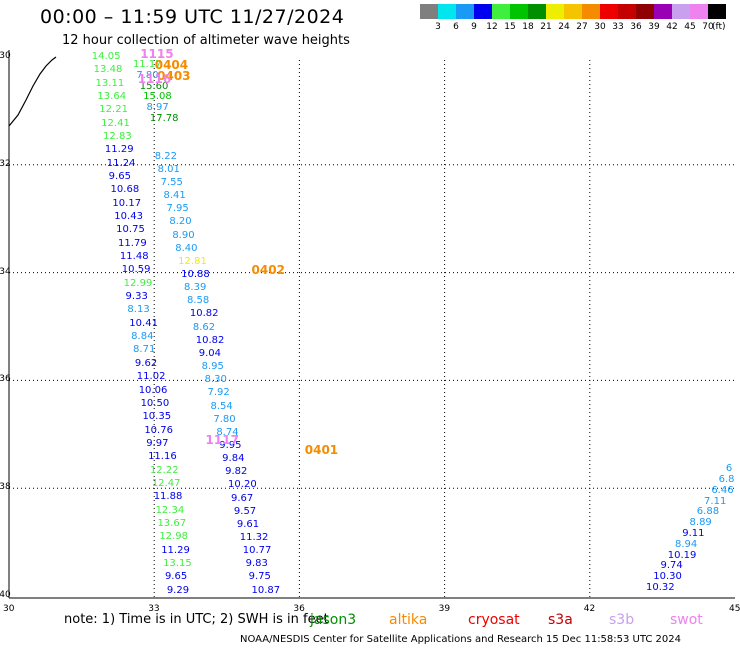  I want to click on swh-value: 11.16, so click(162, 457).